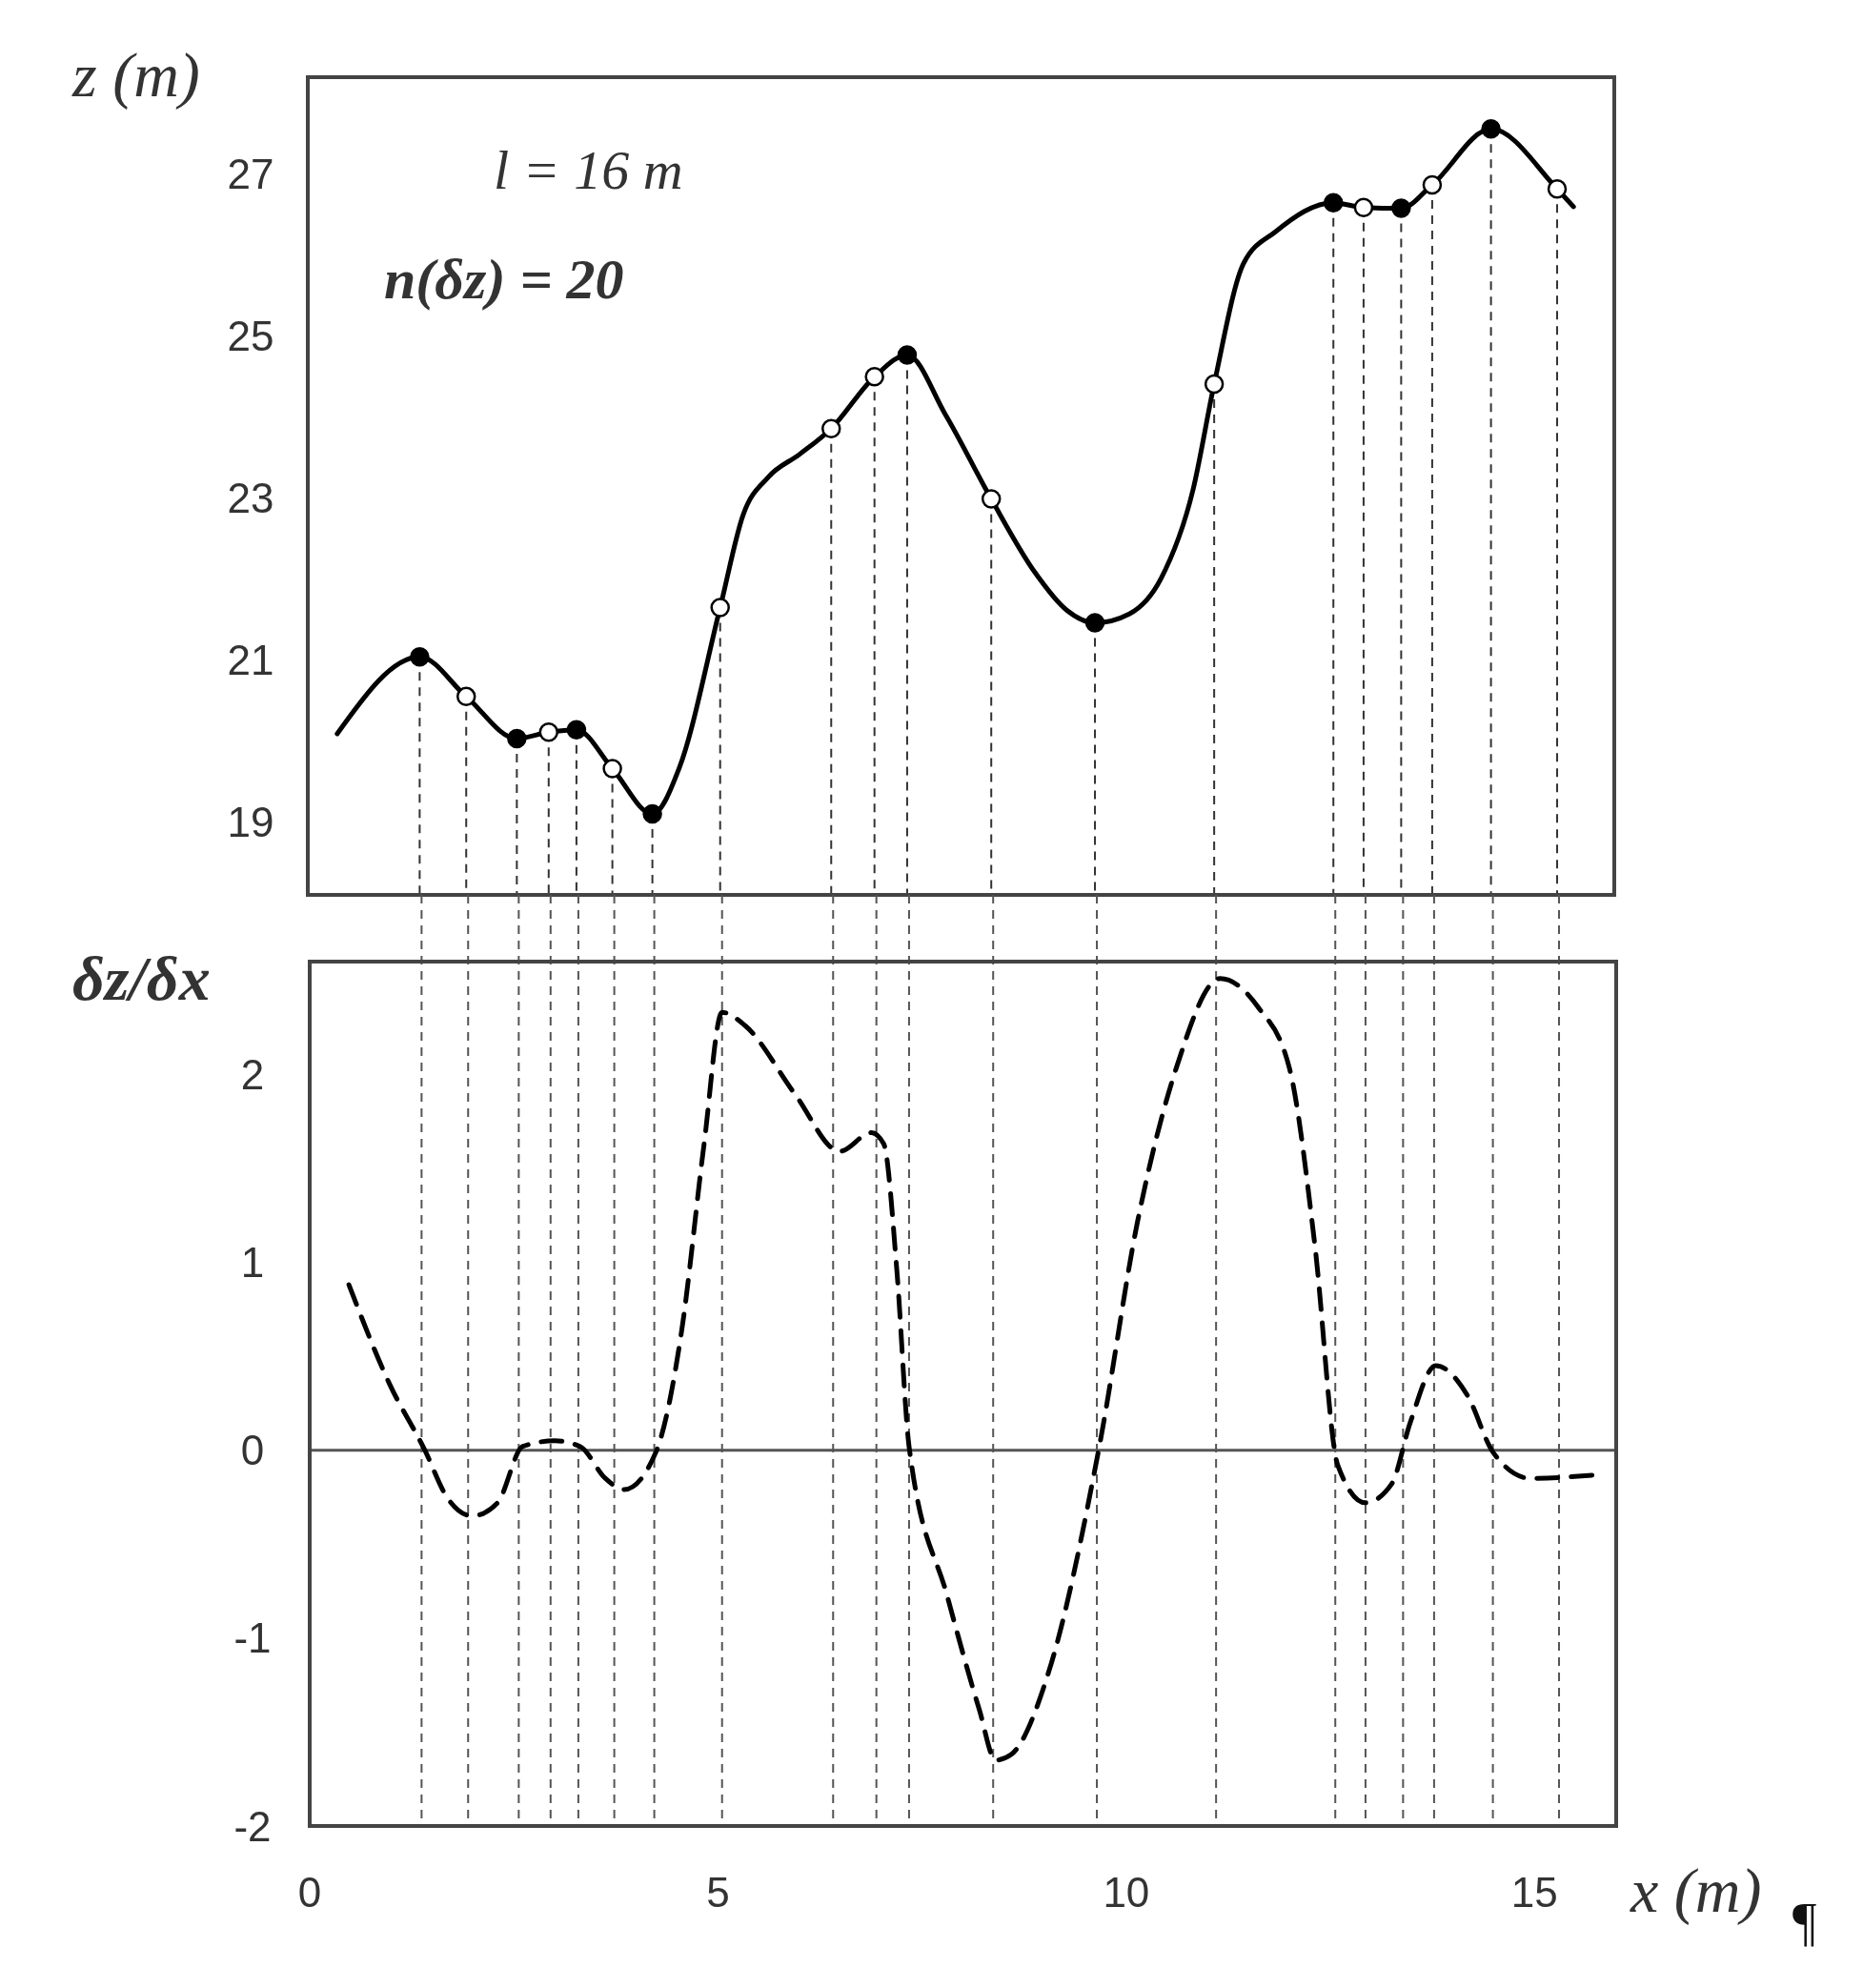  Describe the element at coordinates (252, 1638) in the screenshot. I see `y-tick-label: -1` at that location.